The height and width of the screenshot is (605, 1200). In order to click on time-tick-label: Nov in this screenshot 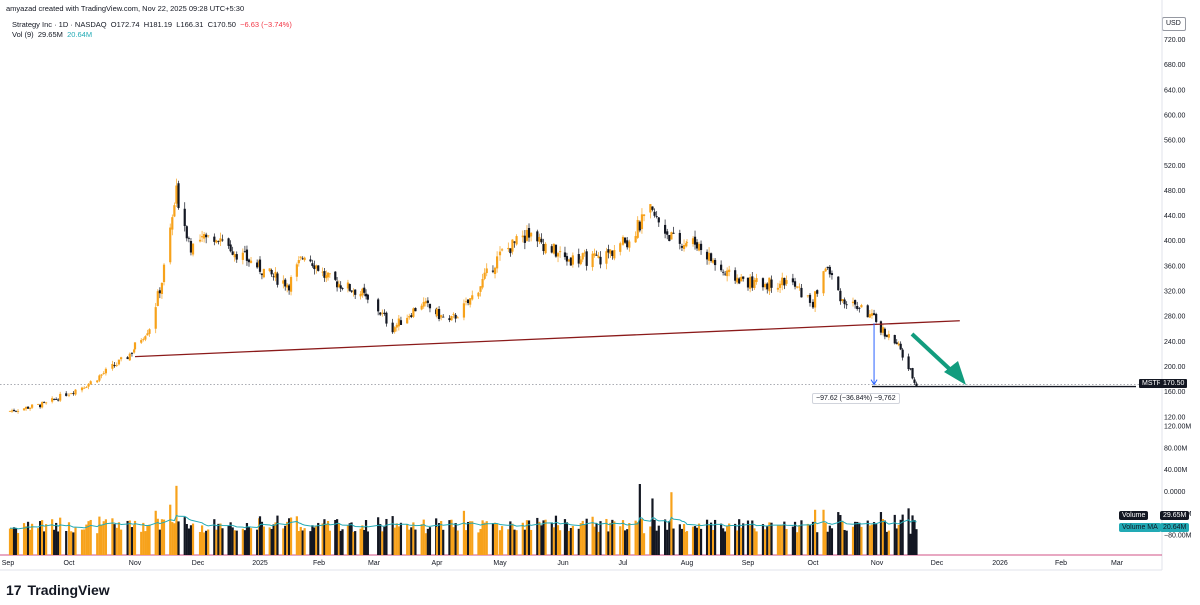, I will do `click(877, 563)`.